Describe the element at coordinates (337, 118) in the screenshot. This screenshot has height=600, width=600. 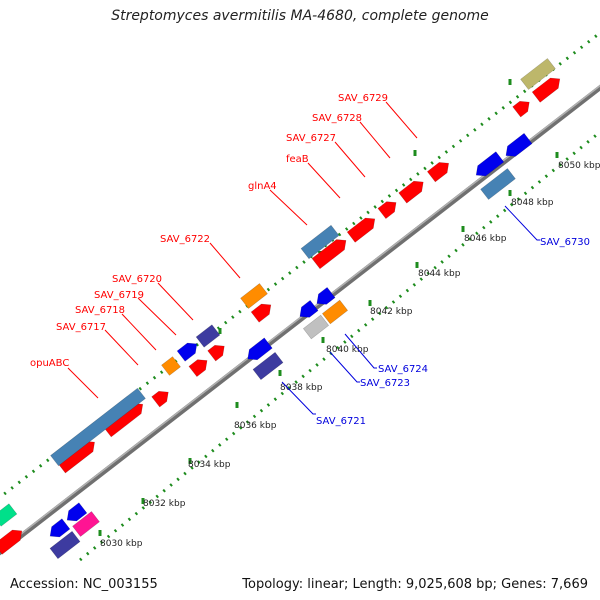
I see `gene-label-sav6728: SAV_6728` at that location.